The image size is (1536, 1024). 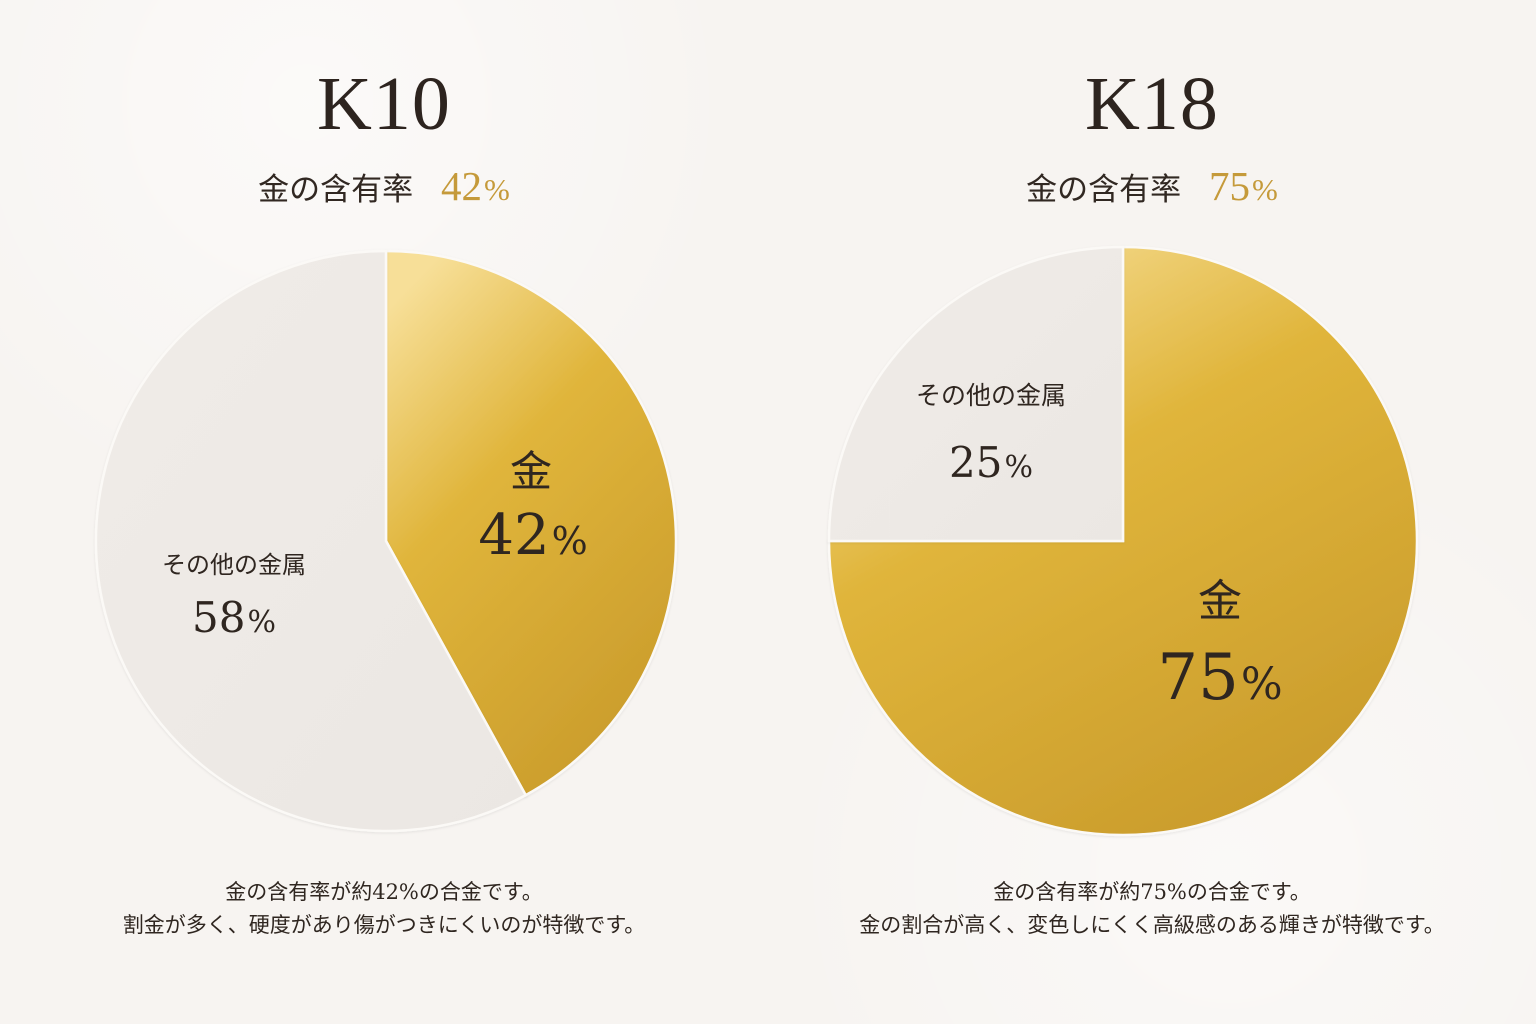 I want to click on k18-title: K18, so click(x=1152, y=104).